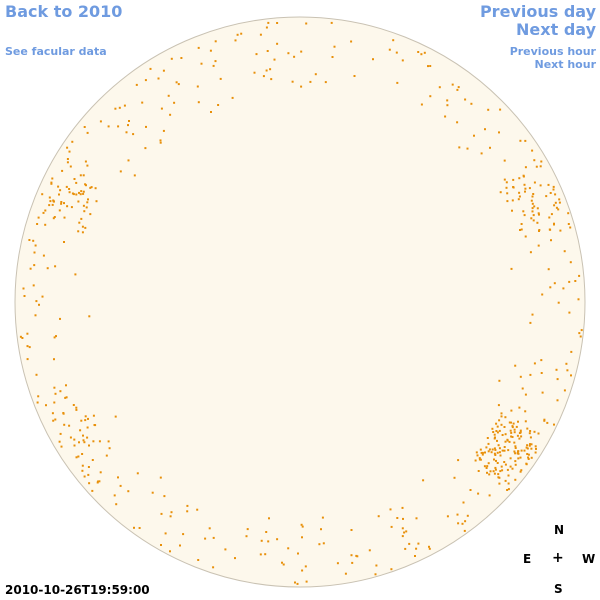  Describe the element at coordinates (559, 530) in the screenshot. I see `compass-north-label: N` at that location.